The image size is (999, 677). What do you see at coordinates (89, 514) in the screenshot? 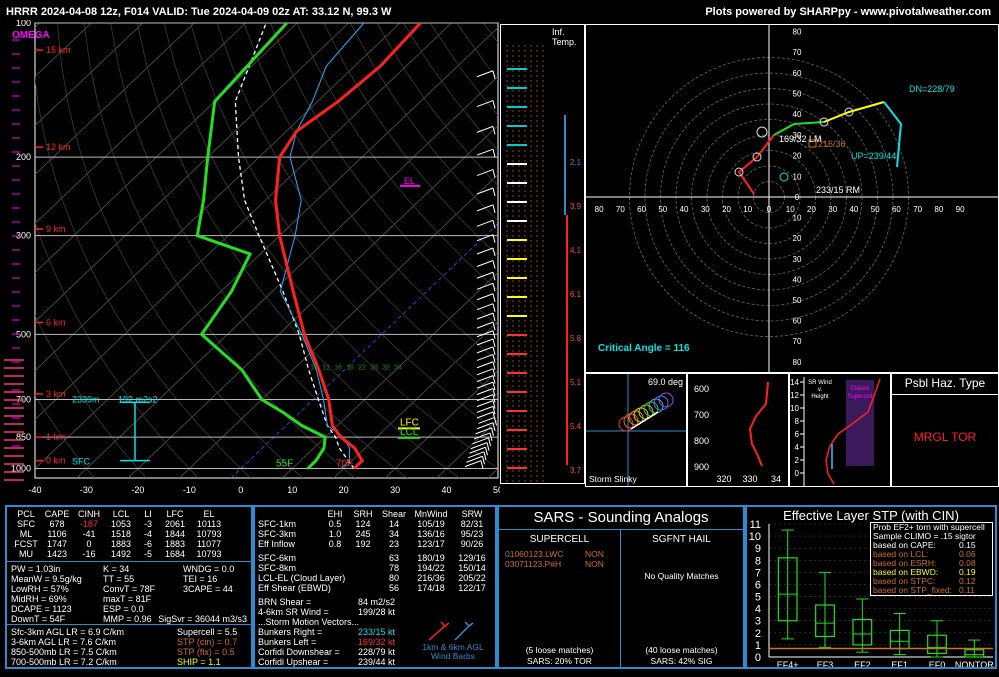
I see `thermo-cell: CINH` at bounding box center [89, 514].